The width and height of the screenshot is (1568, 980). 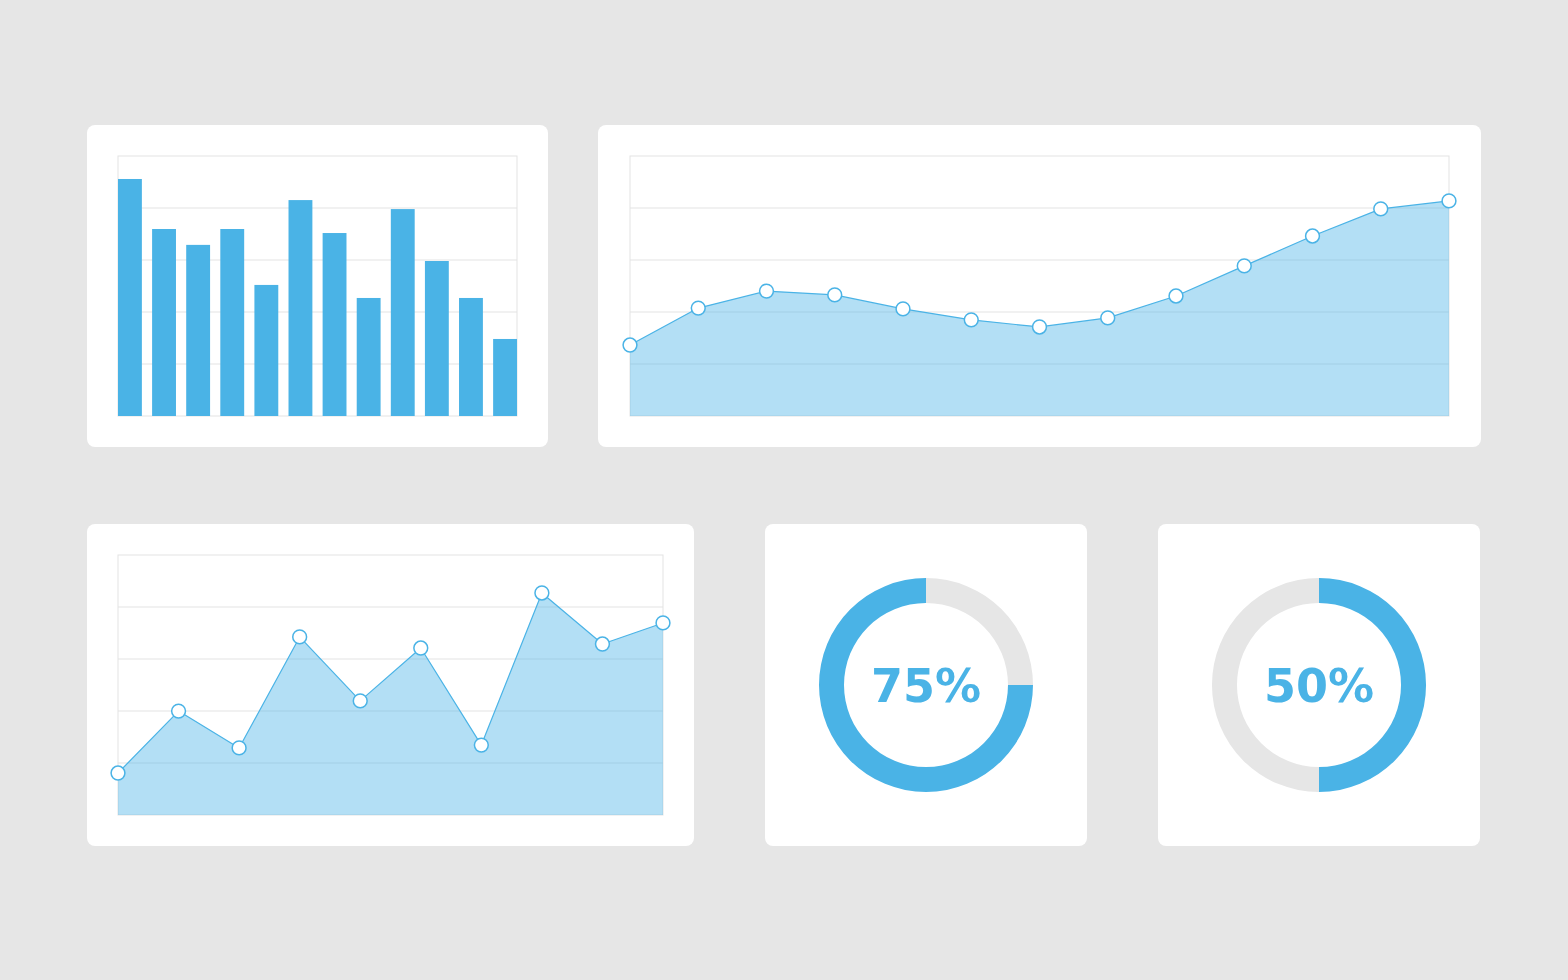 I want to click on data-label: 75%, so click(x=926, y=685).